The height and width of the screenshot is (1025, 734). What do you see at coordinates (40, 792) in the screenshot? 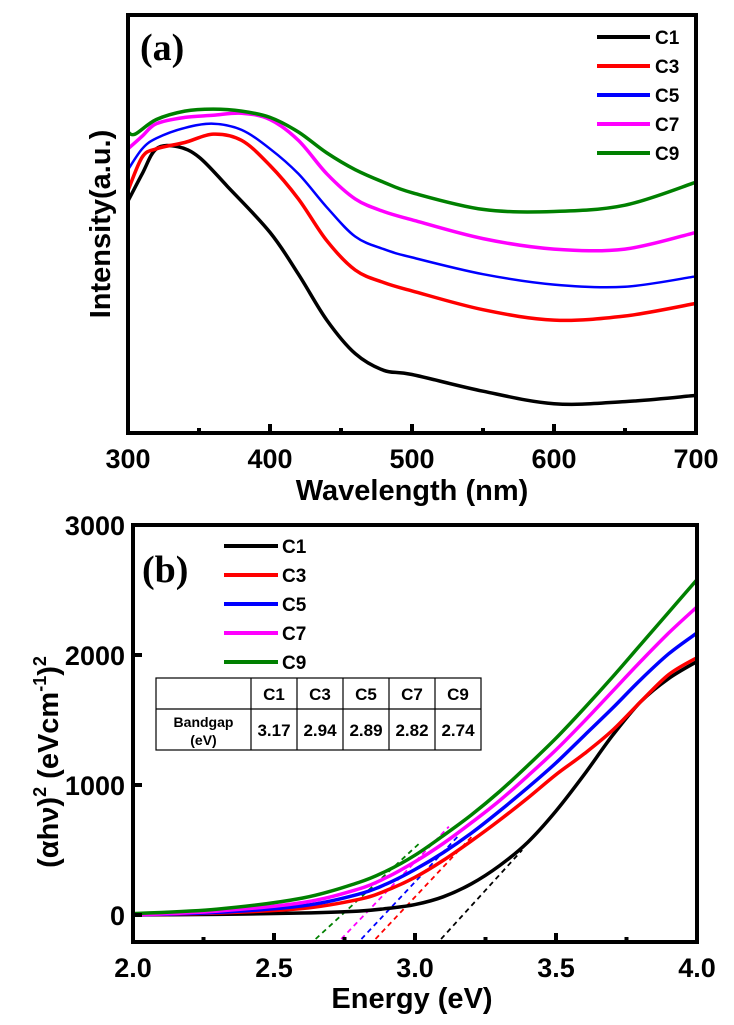
I see `y-title-sup1: 2` at bounding box center [40, 792].